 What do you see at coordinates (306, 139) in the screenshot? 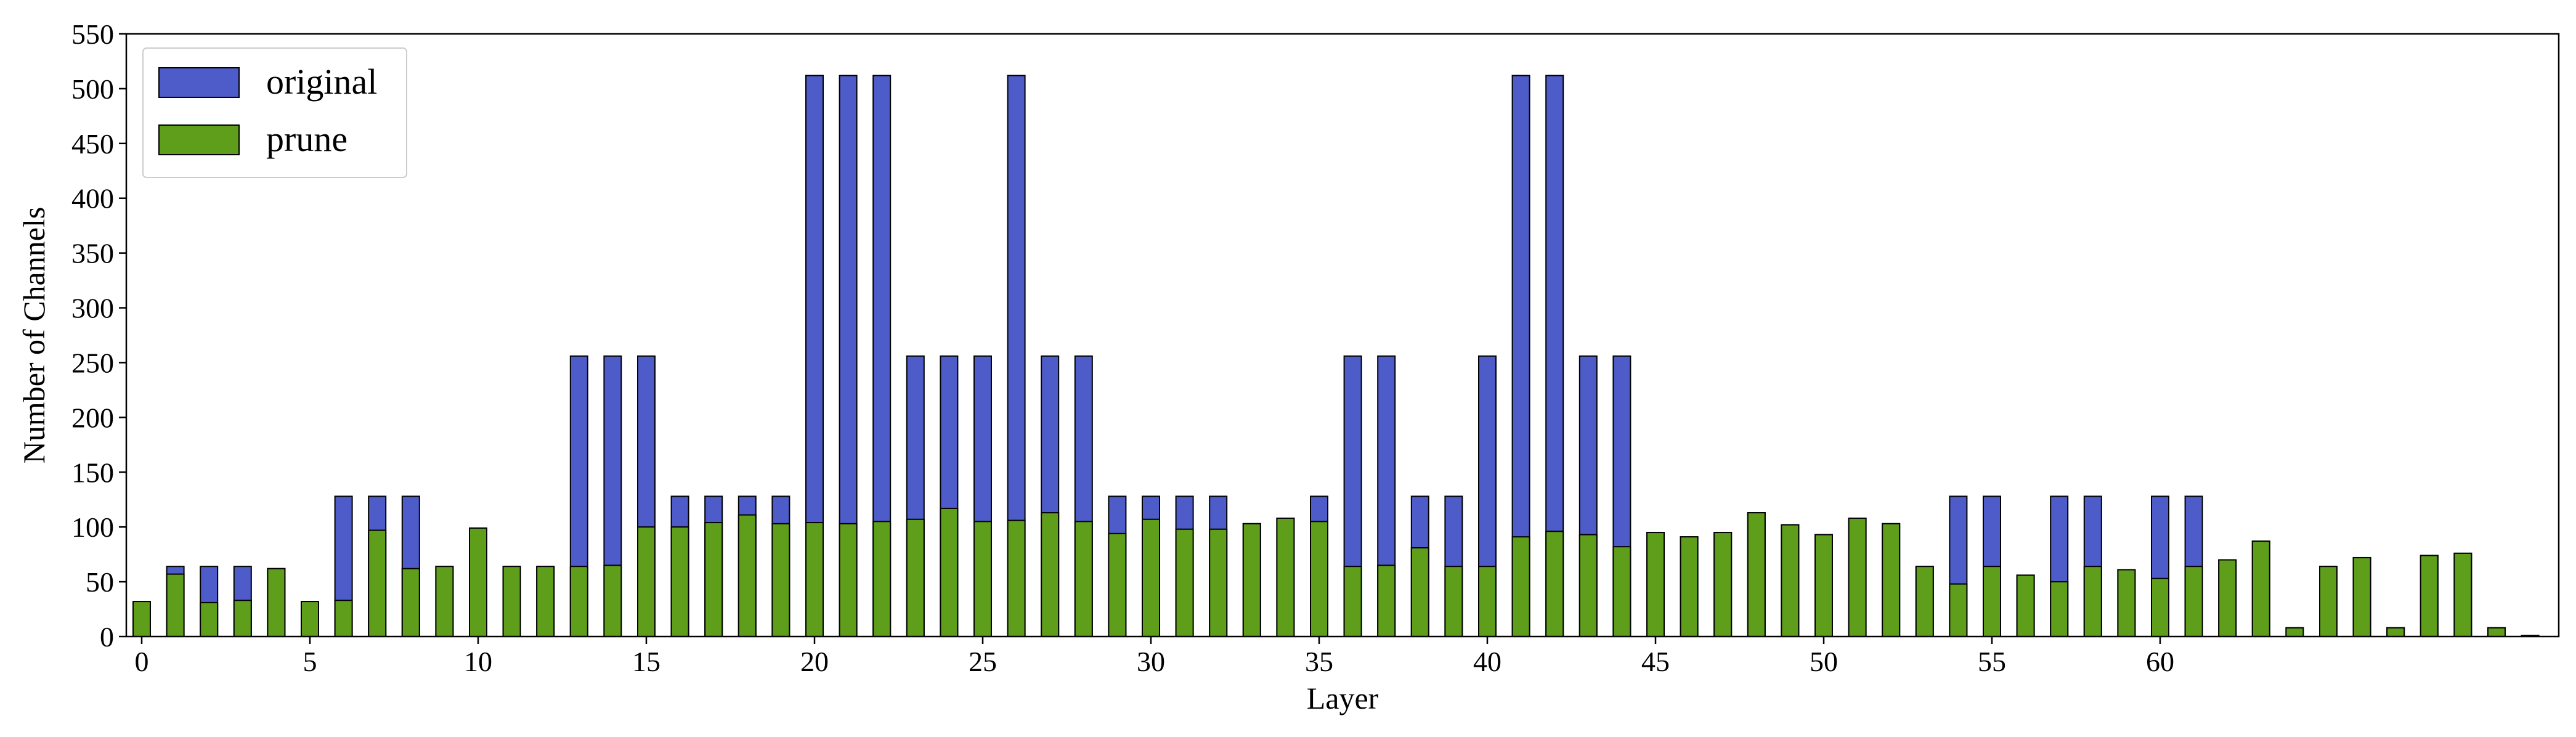
I see `legend-label-prune: prune` at bounding box center [306, 139].